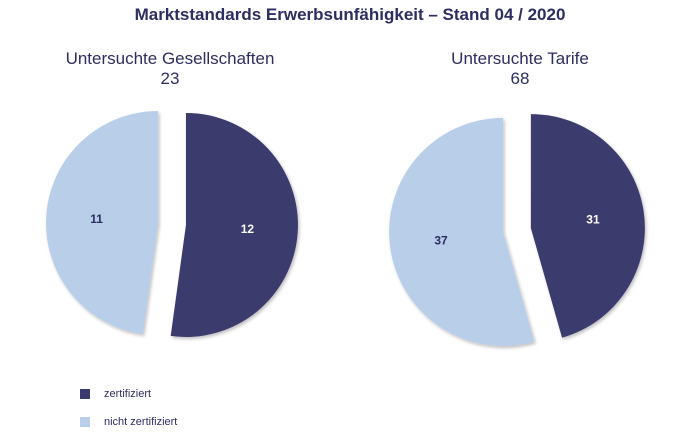  What do you see at coordinates (96, 219) in the screenshot?
I see `slice-value-label: 11` at bounding box center [96, 219].